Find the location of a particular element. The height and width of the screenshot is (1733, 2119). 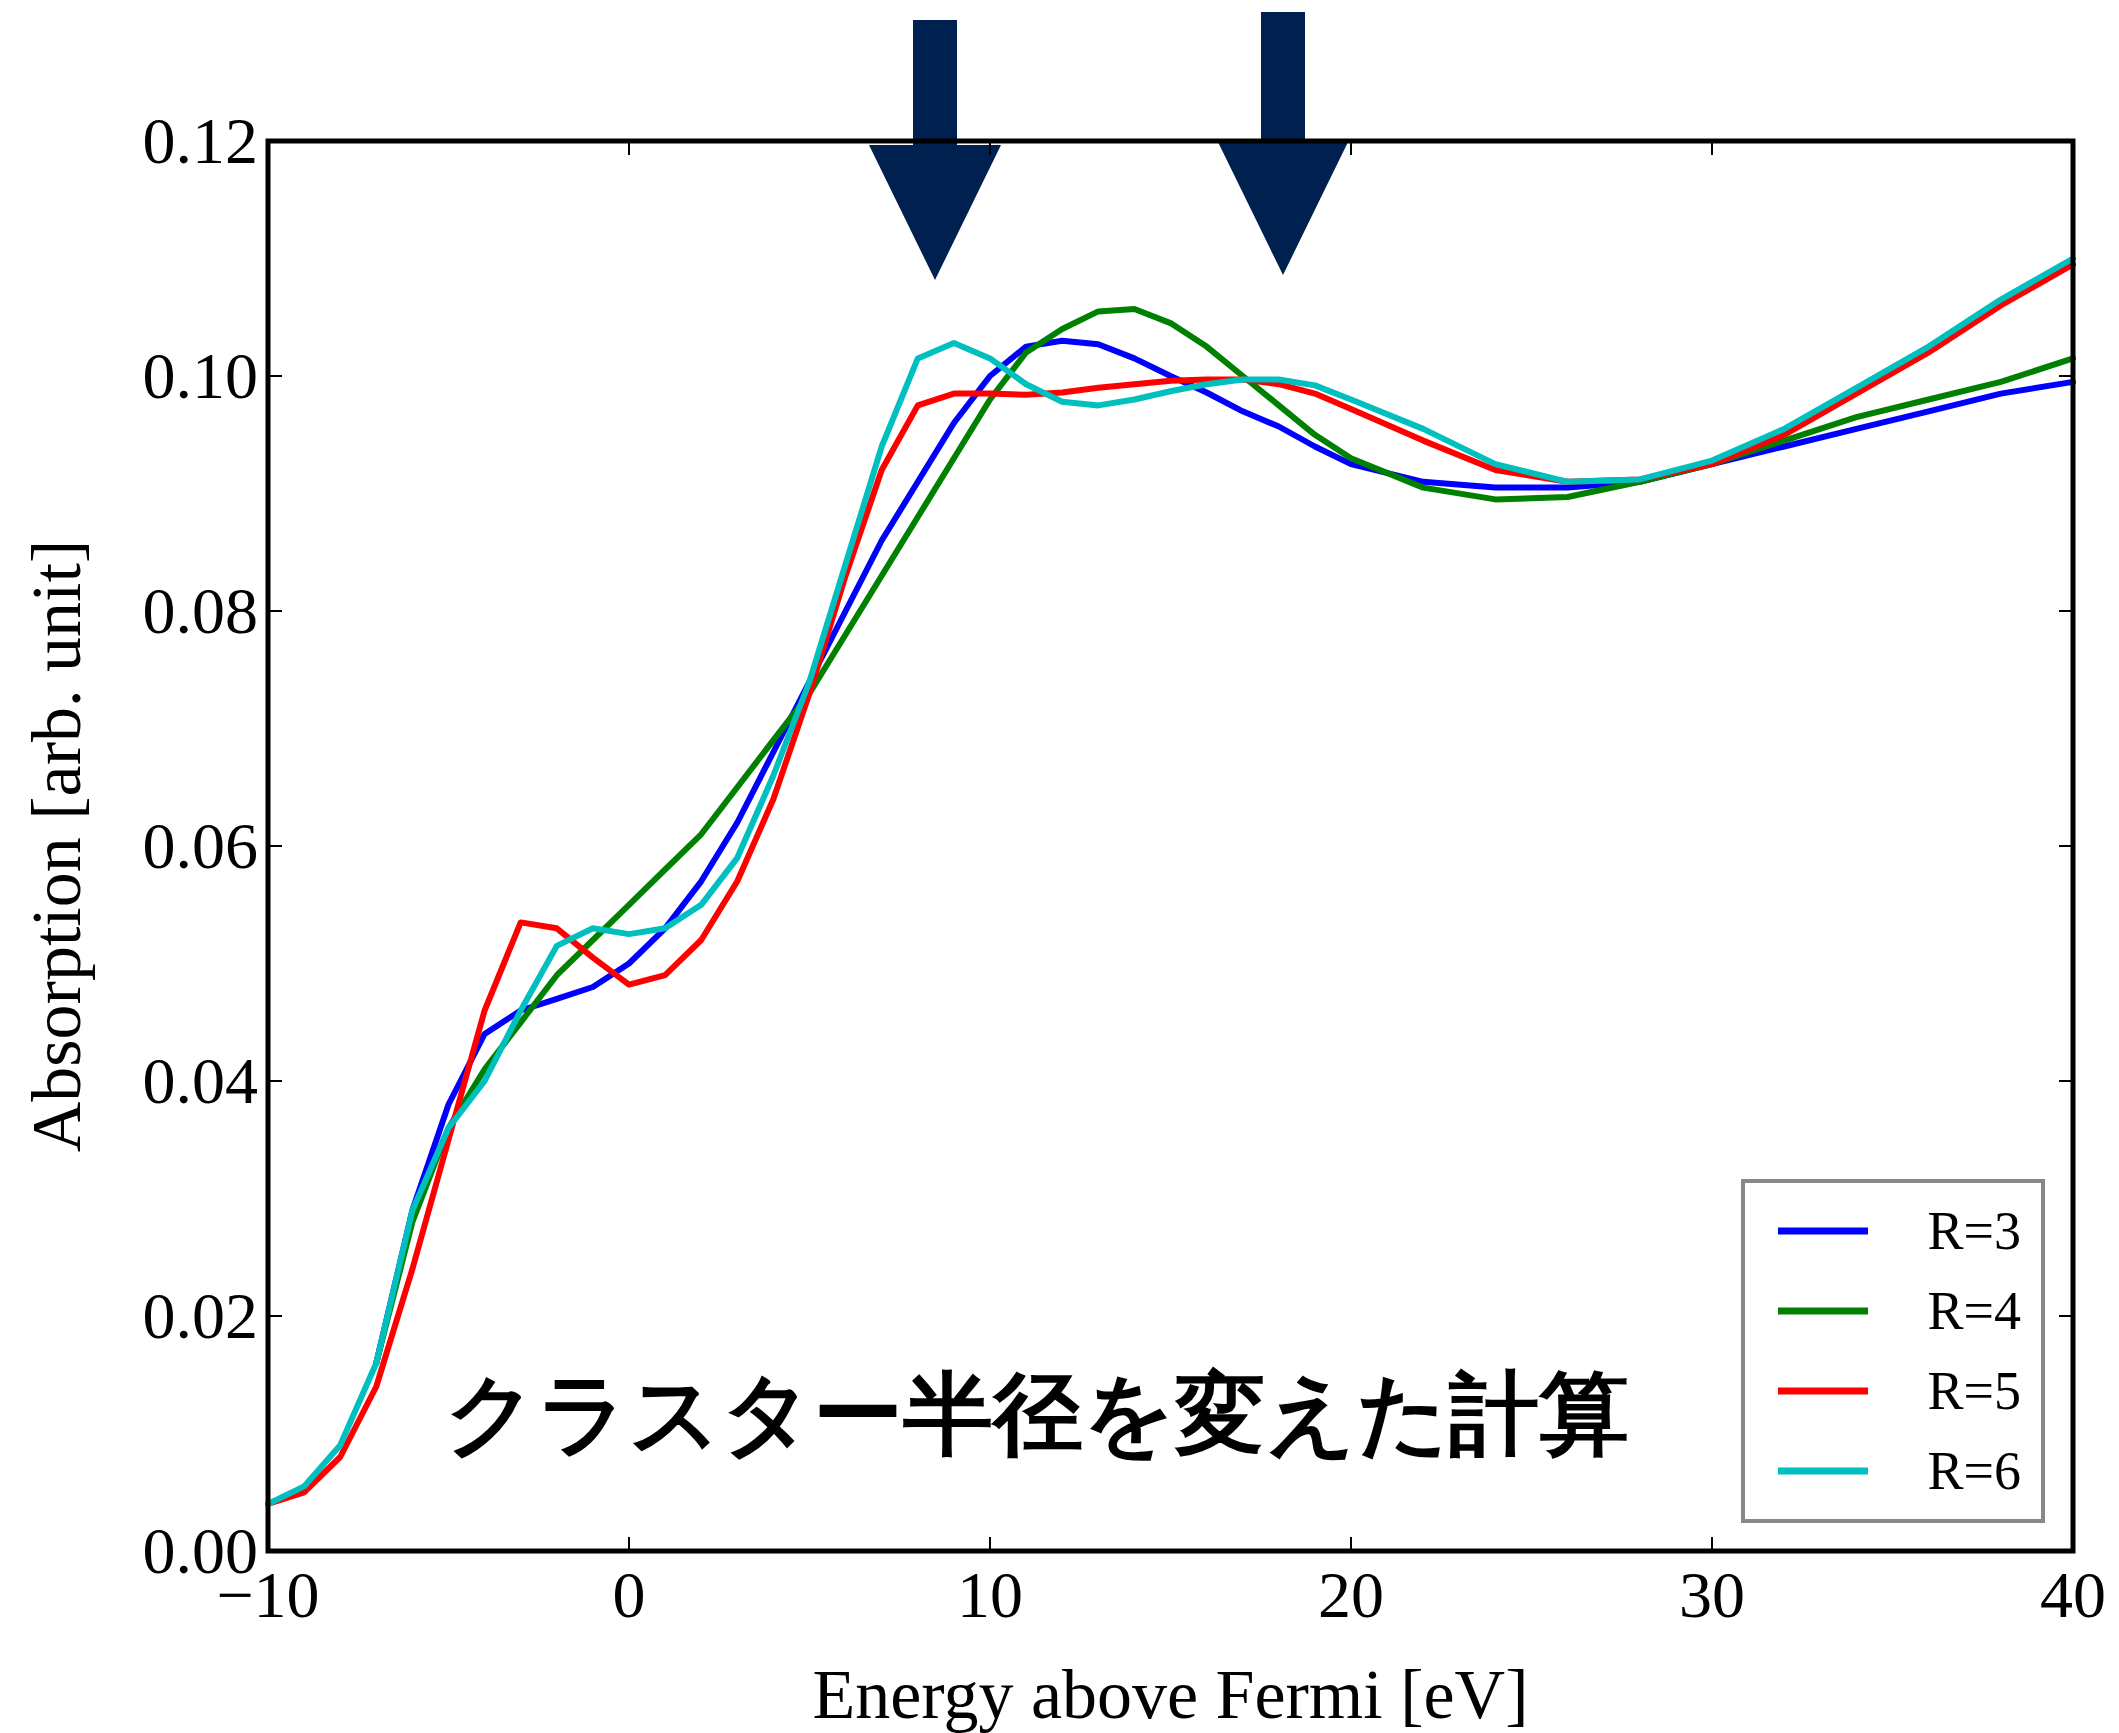

y-tick-label: 0.02 is located at coordinates (200, 1315).